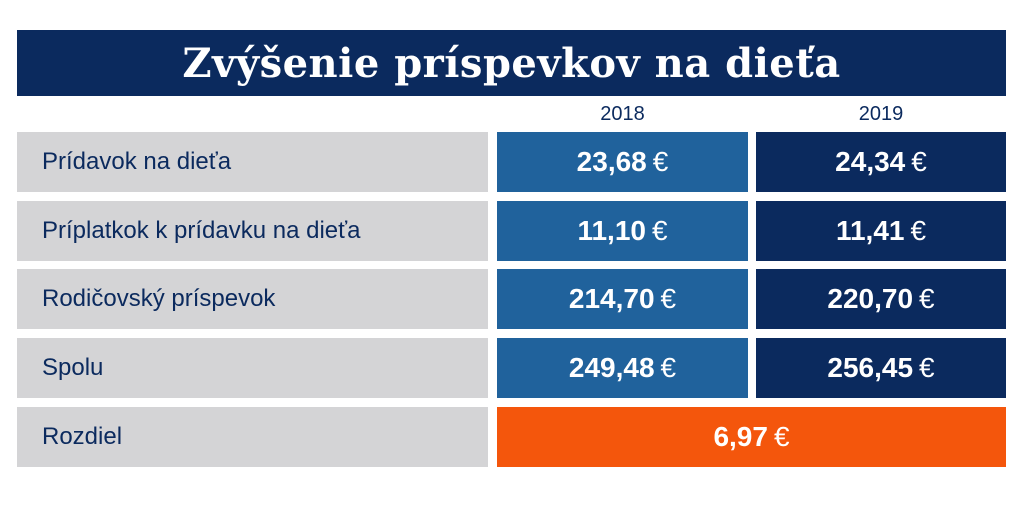  Describe the element at coordinates (73, 367) in the screenshot. I see `row-label-text: Spolu` at that location.